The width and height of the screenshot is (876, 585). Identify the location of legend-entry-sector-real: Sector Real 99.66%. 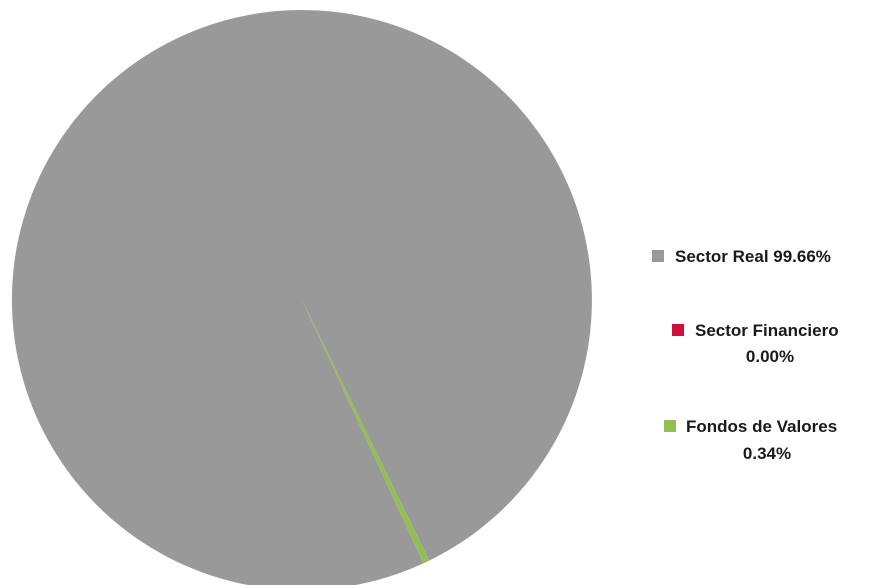
(741, 256).